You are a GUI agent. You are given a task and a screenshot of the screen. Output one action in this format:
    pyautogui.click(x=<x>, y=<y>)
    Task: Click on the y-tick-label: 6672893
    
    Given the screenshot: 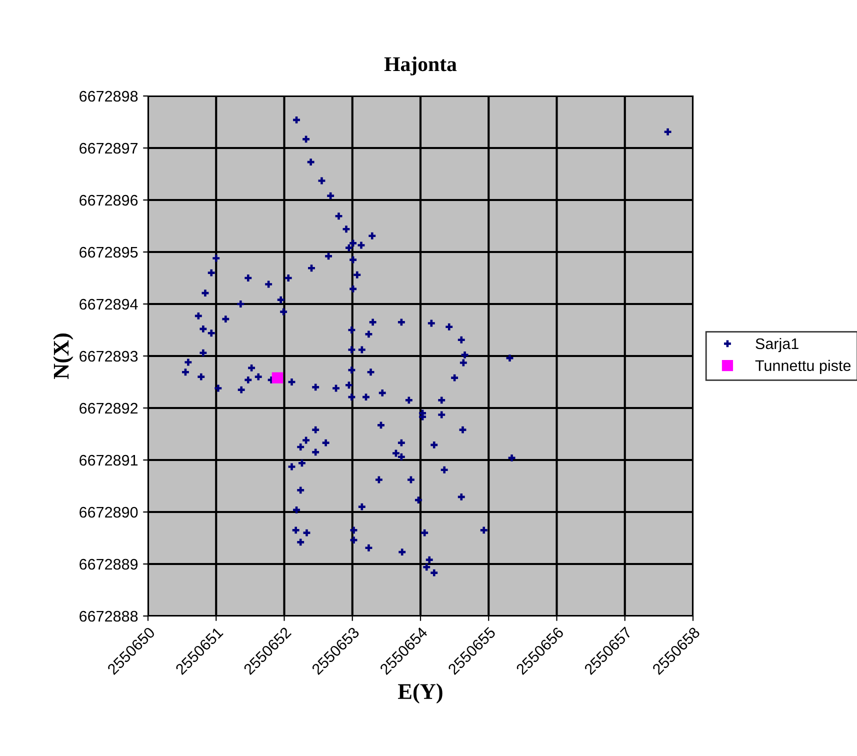 What is the action you would take?
    pyautogui.click(x=109, y=356)
    